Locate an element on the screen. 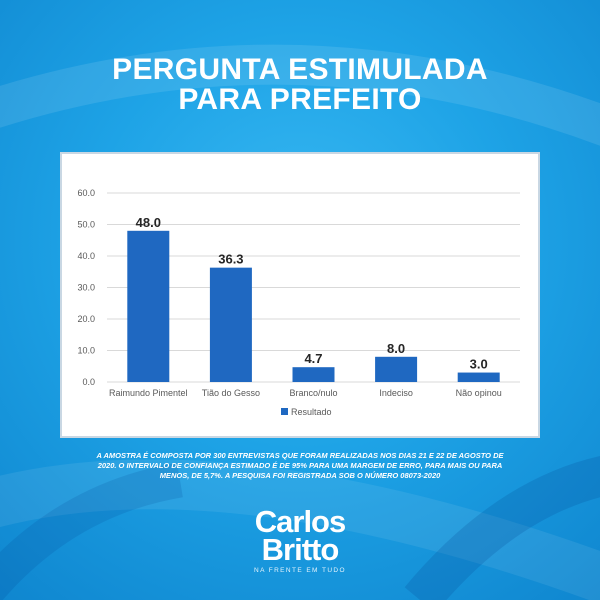 This screenshot has width=600, height=600. y-tick-label: 10.0 is located at coordinates (86, 351).